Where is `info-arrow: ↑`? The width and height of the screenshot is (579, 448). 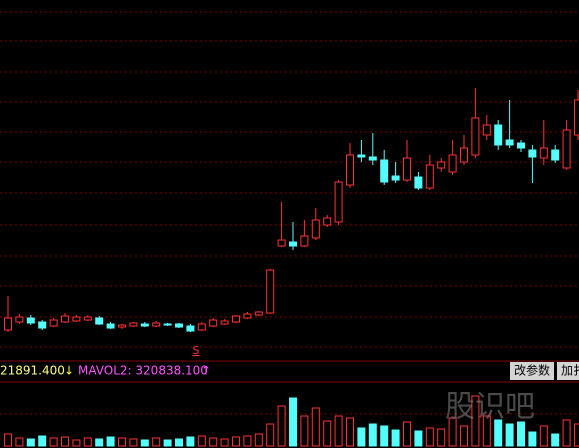 info-arrow: ↑ is located at coordinates (206, 371).